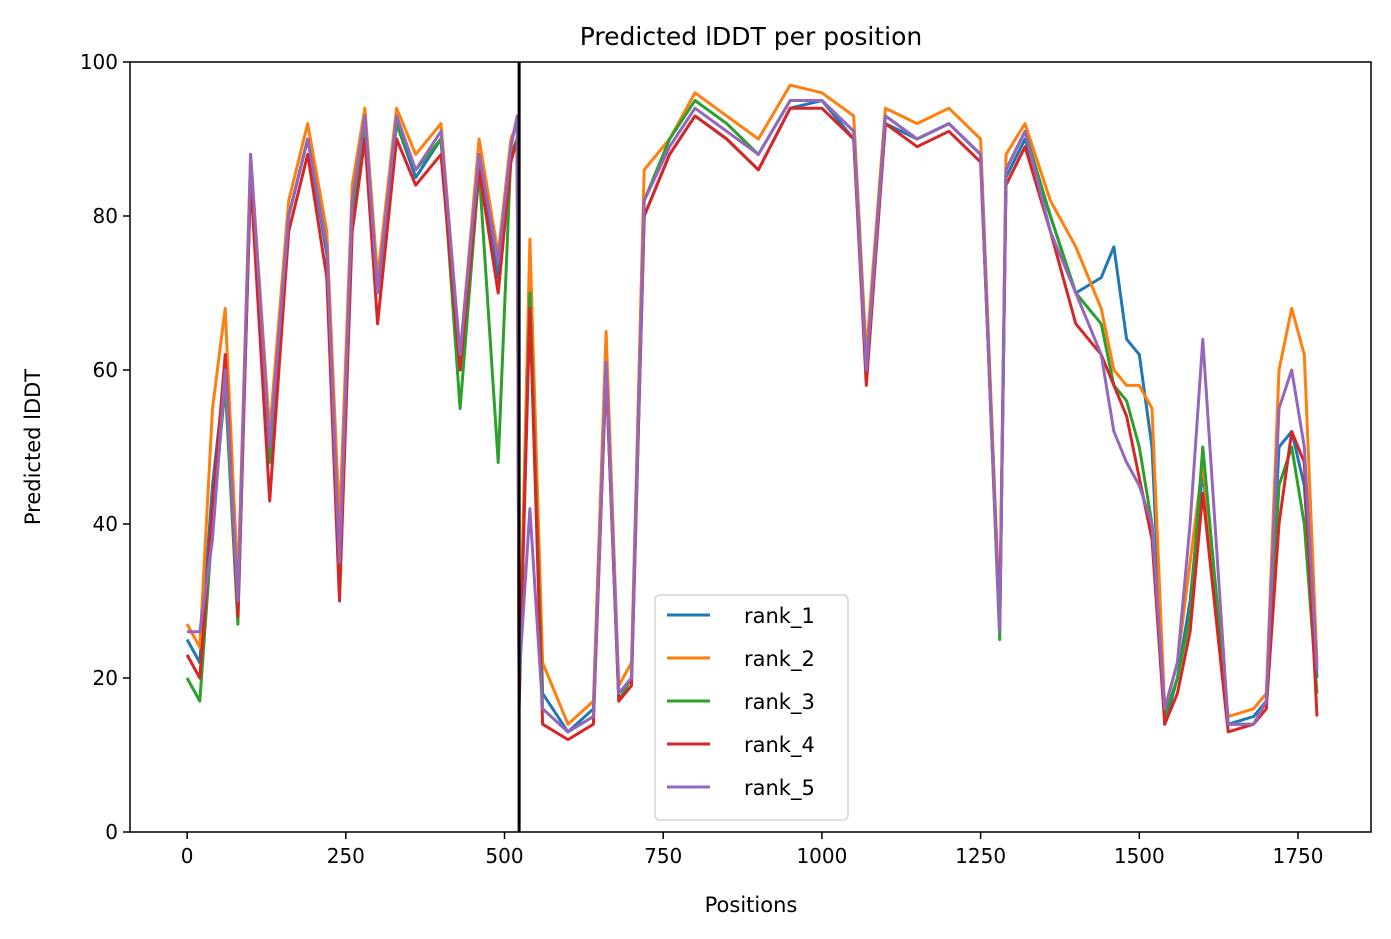 This screenshot has height=939, width=1391. Describe the element at coordinates (346, 856) in the screenshot. I see `x-tick-label: 250` at that location.